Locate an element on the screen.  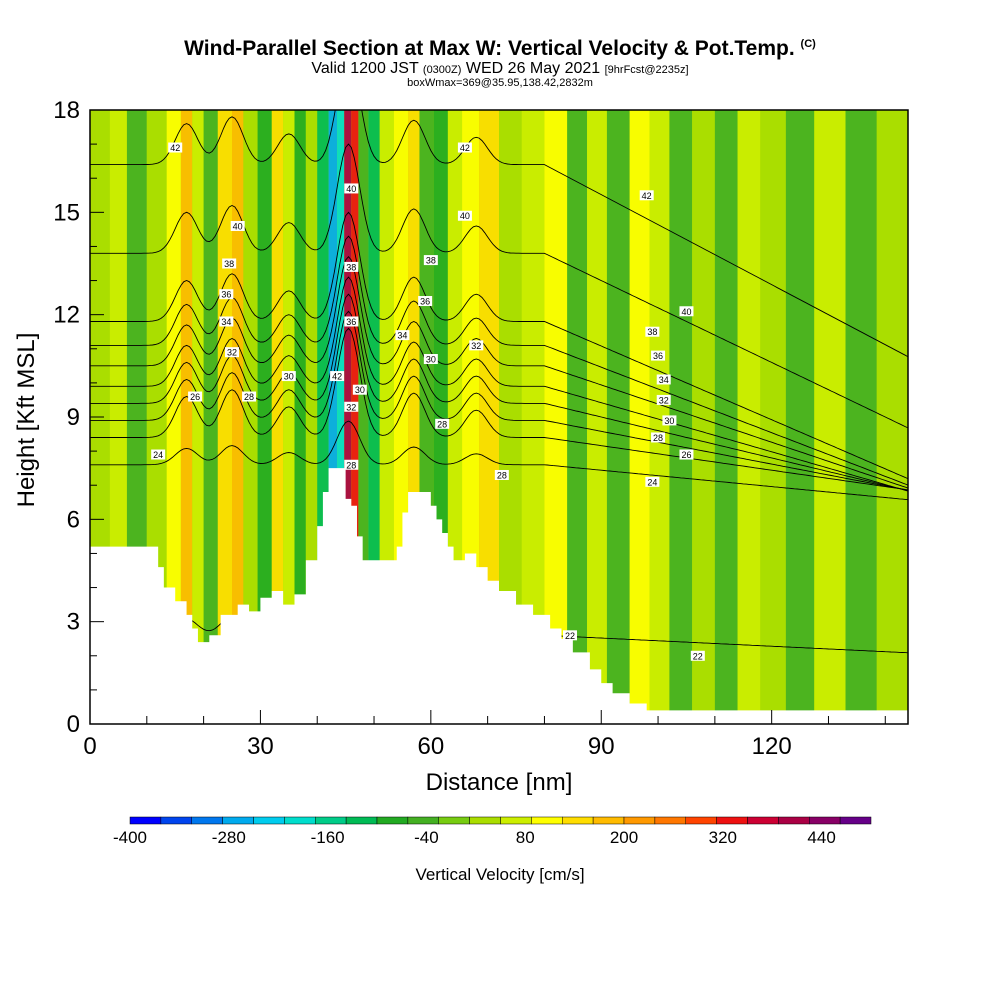
y-tick-label: 12 is located at coordinates (66, 315).